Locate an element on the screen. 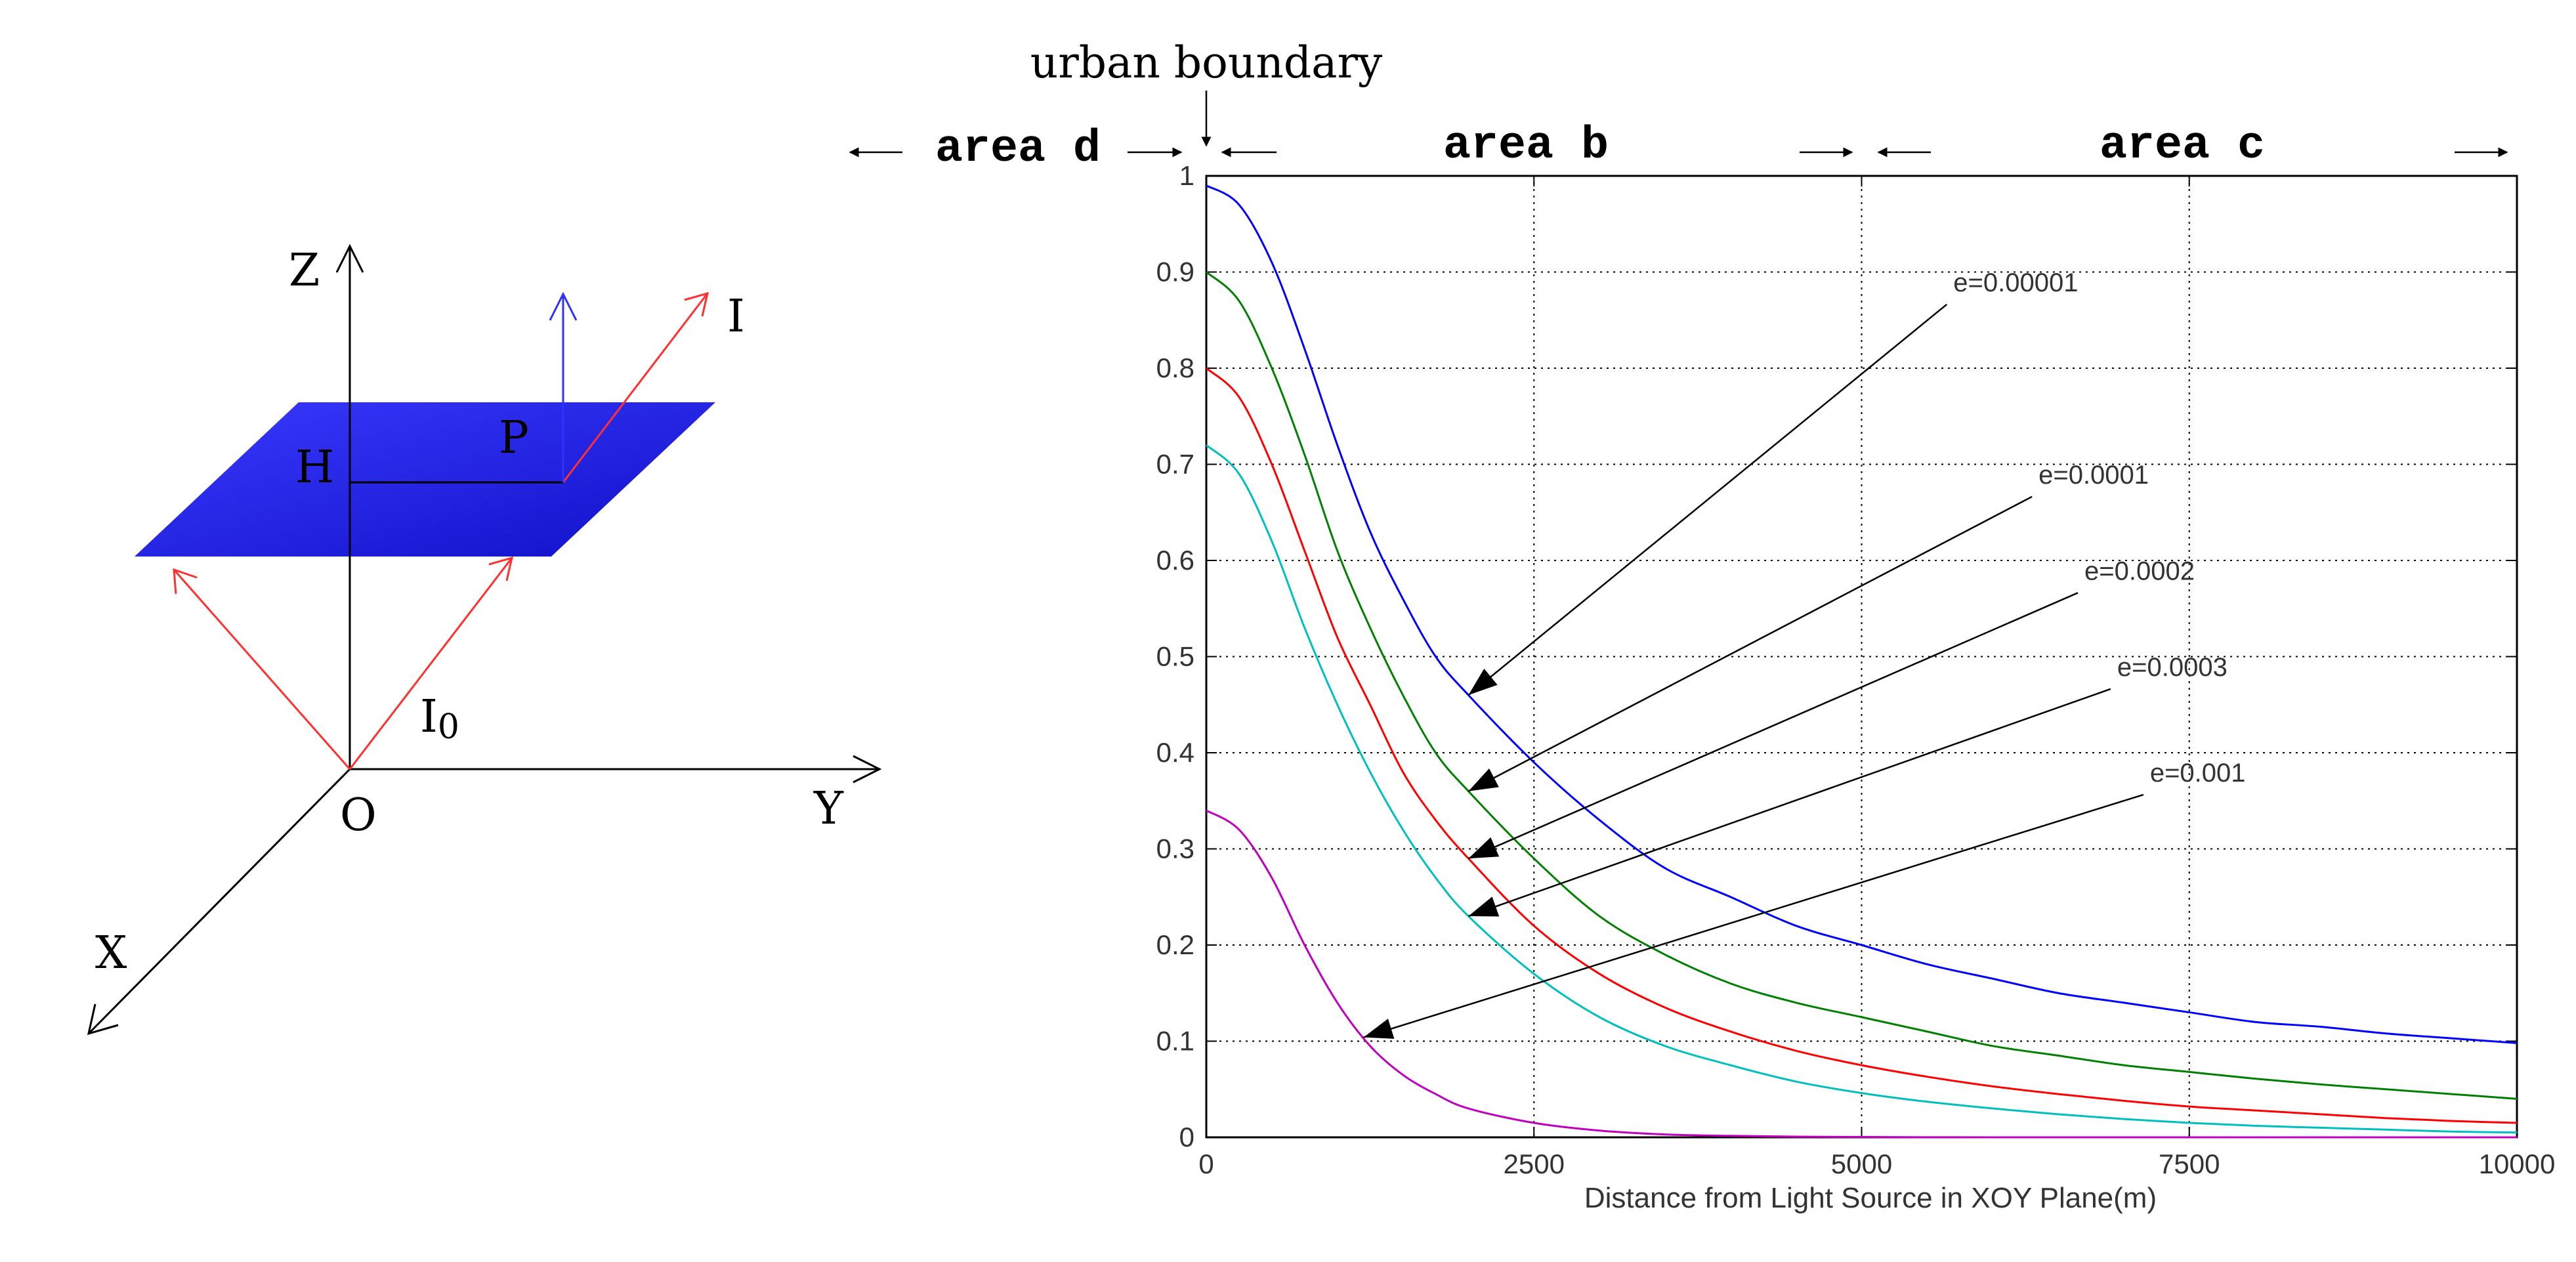 This screenshot has width=2576, height=1262. y-tick-label: 0.6 is located at coordinates (1175, 560).